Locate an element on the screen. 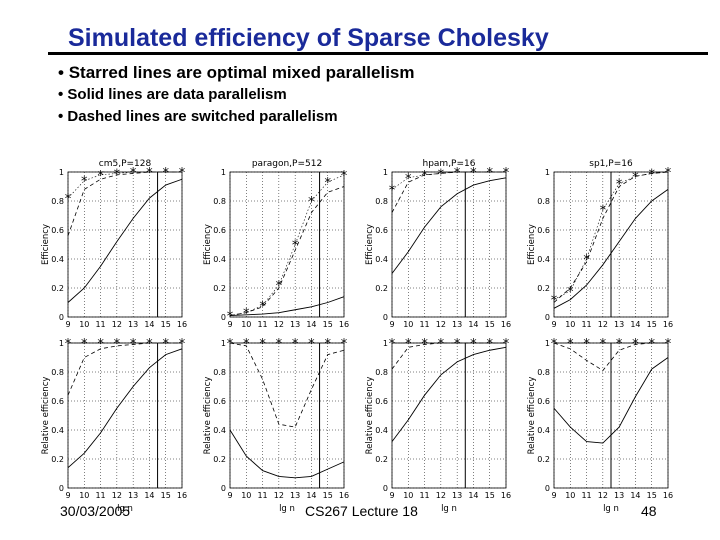 This screenshot has width=720, height=540. series-solid-line is located at coordinates (125, 240).